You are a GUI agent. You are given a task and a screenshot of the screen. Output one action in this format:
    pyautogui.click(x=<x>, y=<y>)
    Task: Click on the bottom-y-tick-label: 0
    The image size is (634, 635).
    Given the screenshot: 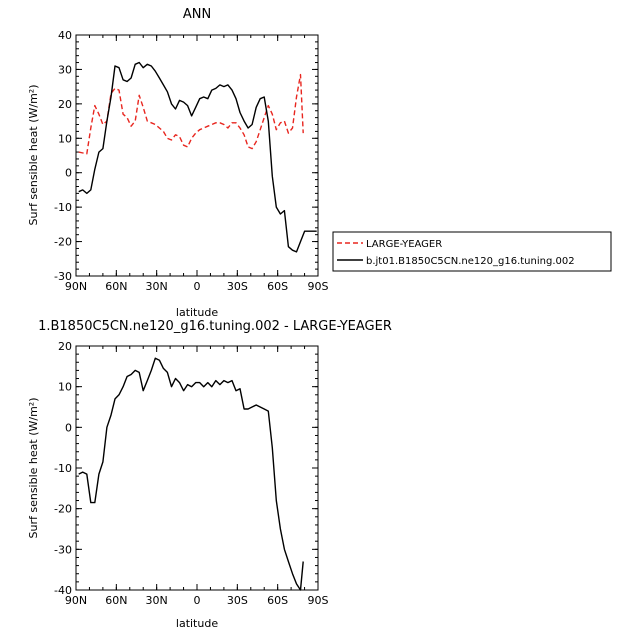 What is the action you would take?
    pyautogui.click(x=68, y=427)
    